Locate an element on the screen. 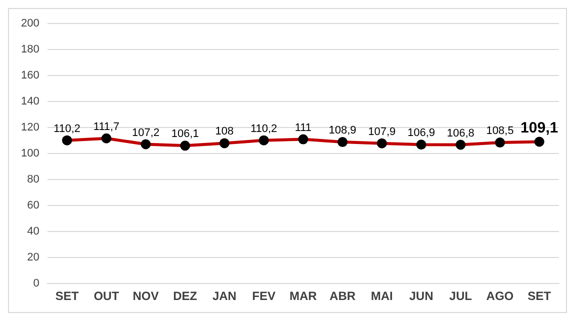 This screenshot has height=321, width=575. y-tick-label: 40 is located at coordinates (33, 232).